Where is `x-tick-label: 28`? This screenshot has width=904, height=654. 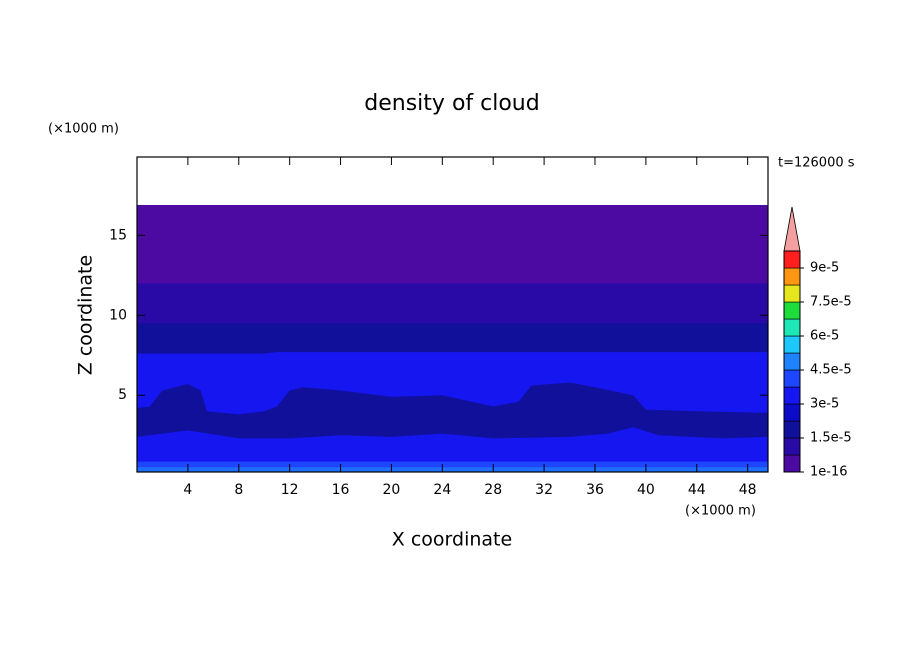
x-tick-label: 28 is located at coordinates (493, 490).